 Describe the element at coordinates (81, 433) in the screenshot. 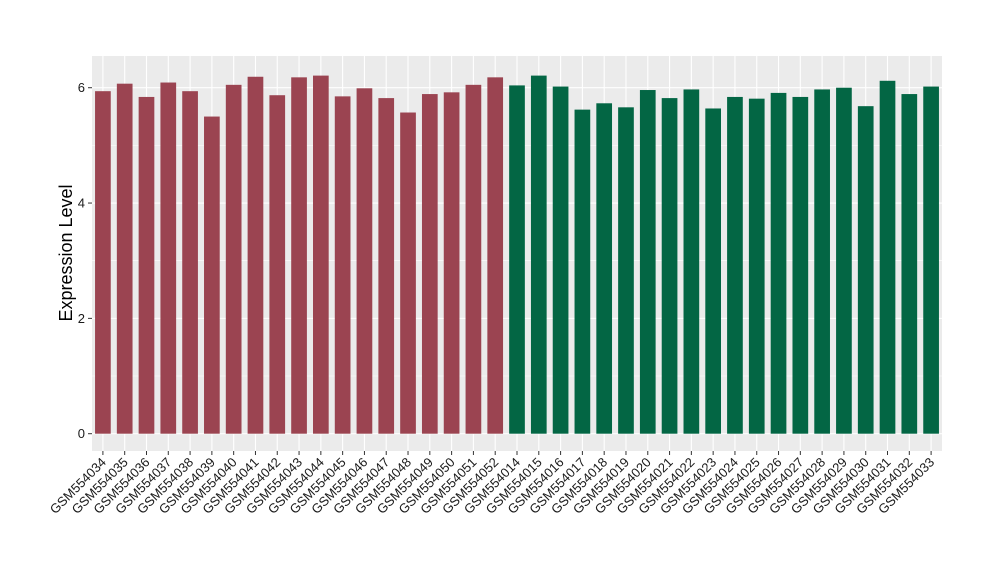

I see `y-tick-label: 0` at that location.